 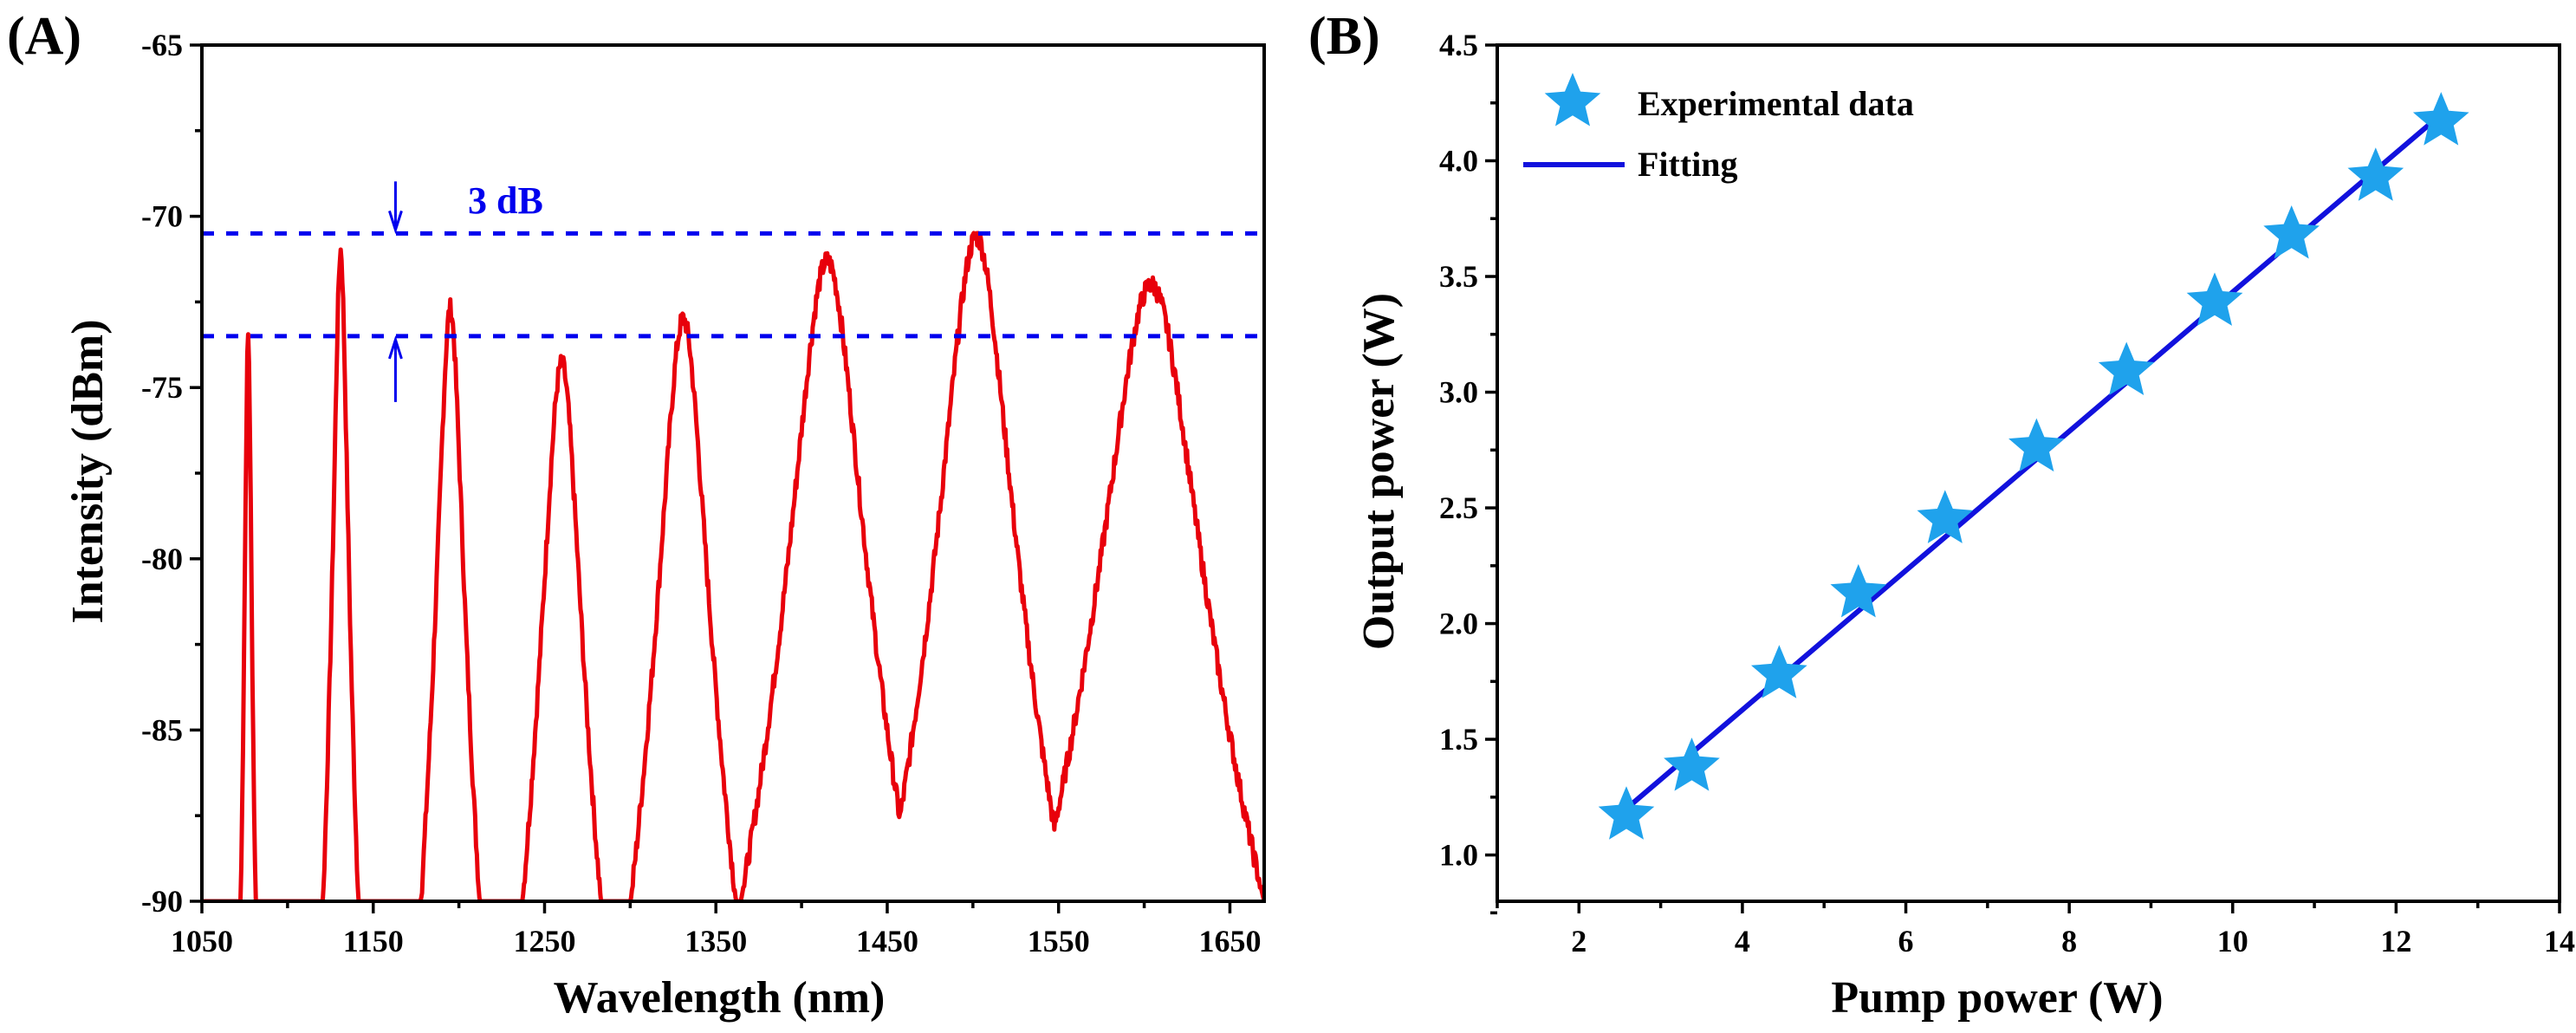 What do you see at coordinates (162, 387) in the screenshot?
I see `panel-a-y-tick-label: -75` at bounding box center [162, 387].